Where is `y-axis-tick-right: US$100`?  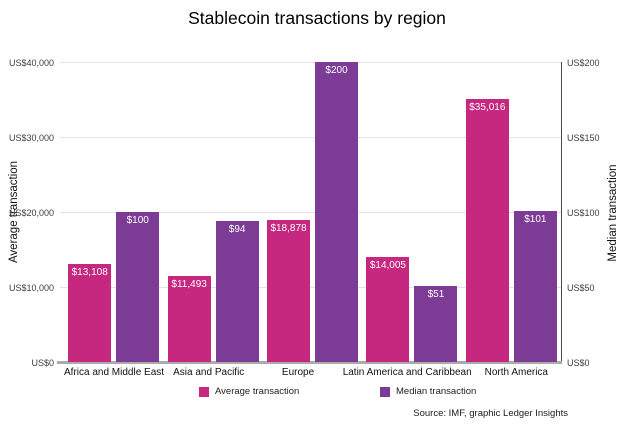
y-axis-tick-right: US$100 is located at coordinates (583, 213).